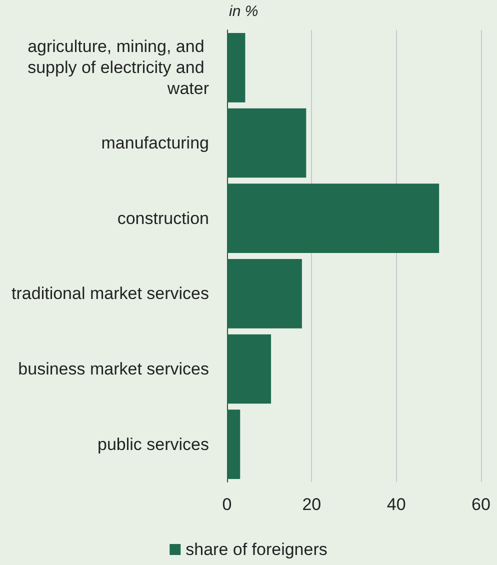  Describe the element at coordinates (110, 294) in the screenshot. I see `y-tick-label: traditional market services` at that location.